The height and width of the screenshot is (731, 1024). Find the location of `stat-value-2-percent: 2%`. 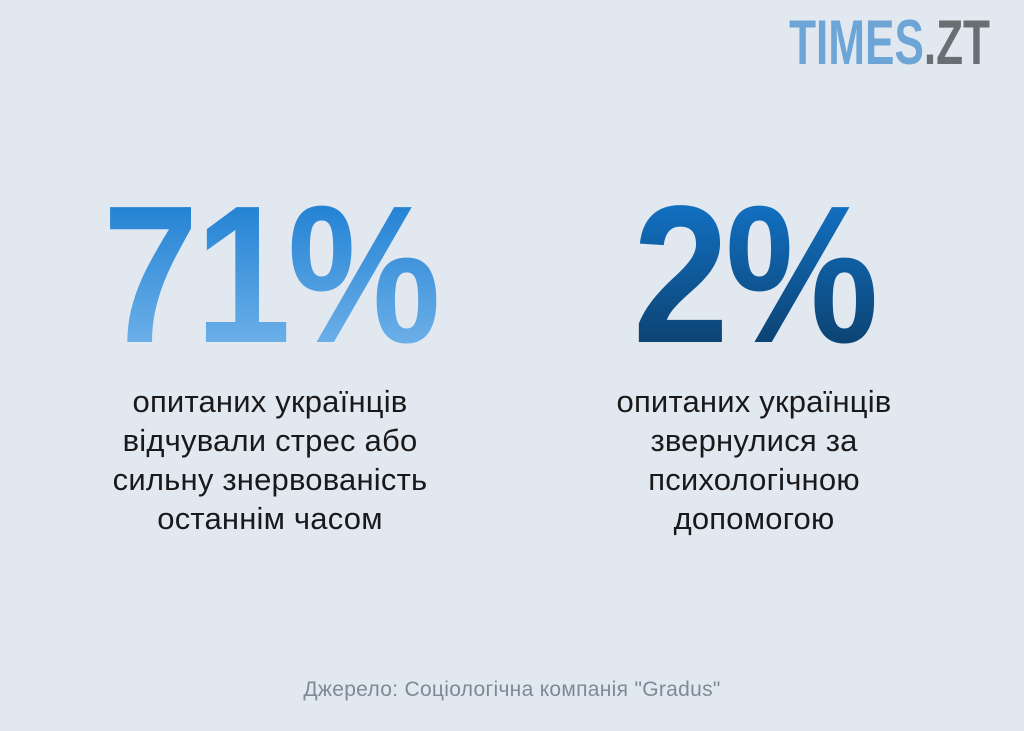

stat-value-2-percent: 2% is located at coordinates (754, 275).